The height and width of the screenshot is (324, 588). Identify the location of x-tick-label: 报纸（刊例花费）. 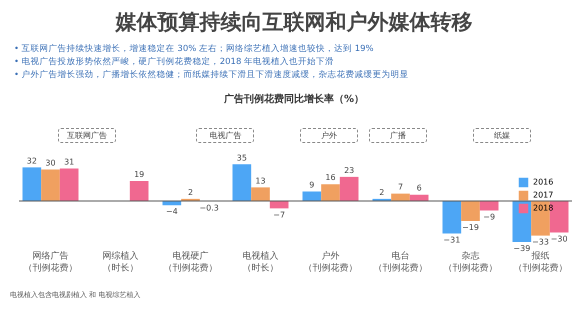
(541, 262).